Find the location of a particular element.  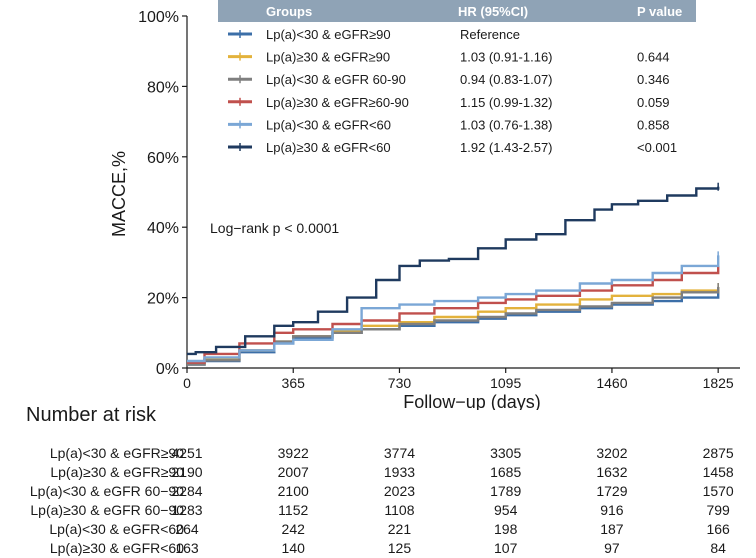

risk-cell: 1283 is located at coordinates (187, 510).